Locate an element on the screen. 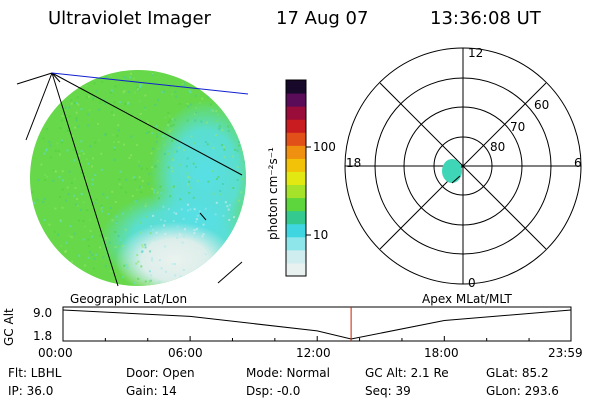 The image size is (600, 400). timeline-ylabel: GC Alt is located at coordinates (9, 327).